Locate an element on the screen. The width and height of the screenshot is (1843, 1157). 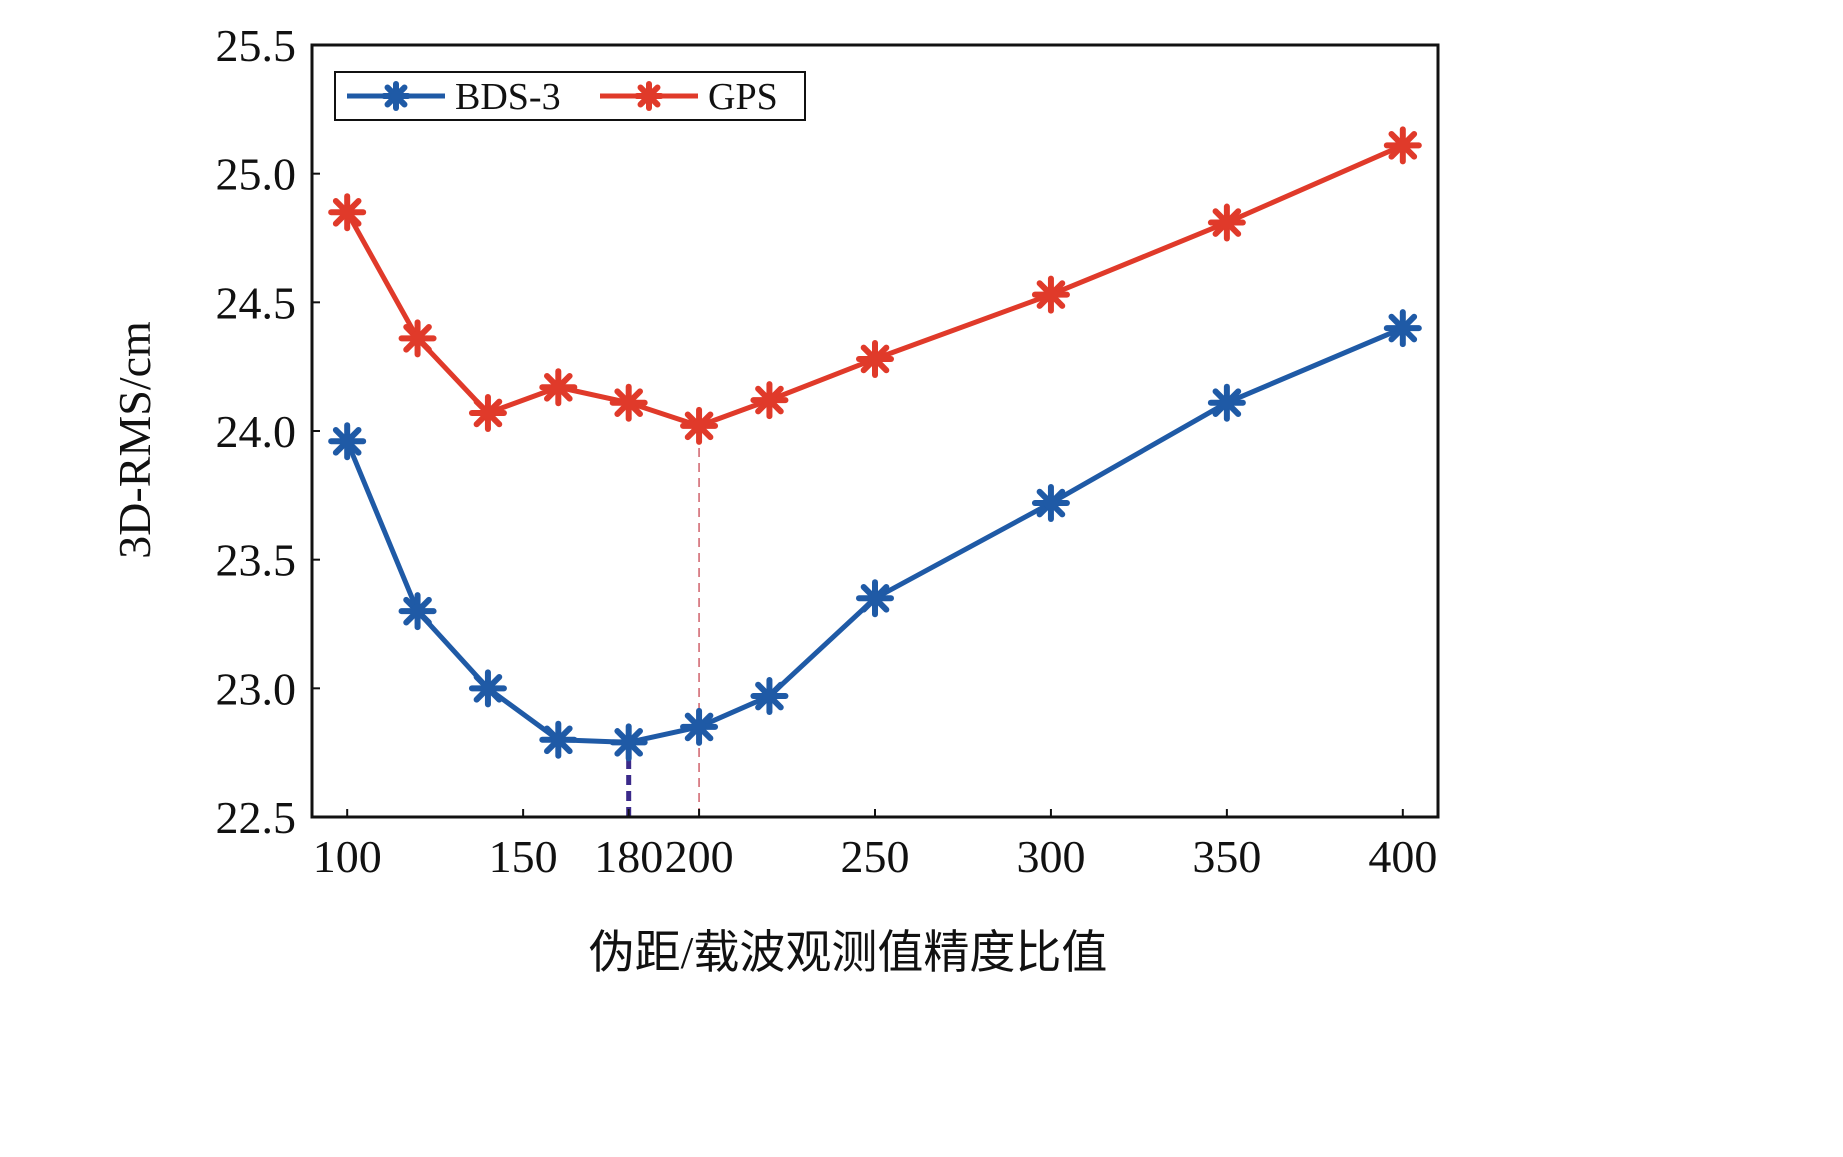
x-tick-label: 180 is located at coordinates (628, 856).